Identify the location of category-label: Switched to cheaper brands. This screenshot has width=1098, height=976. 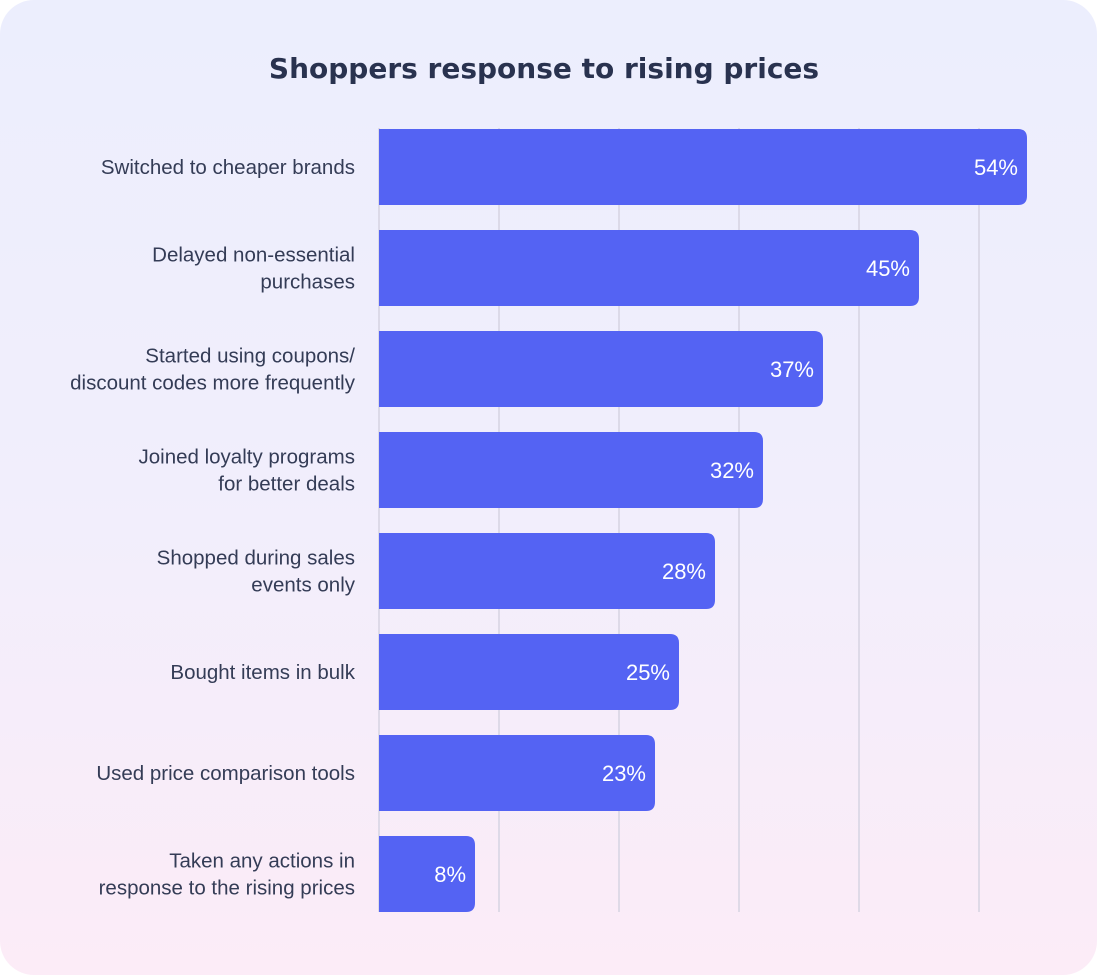
(228, 167).